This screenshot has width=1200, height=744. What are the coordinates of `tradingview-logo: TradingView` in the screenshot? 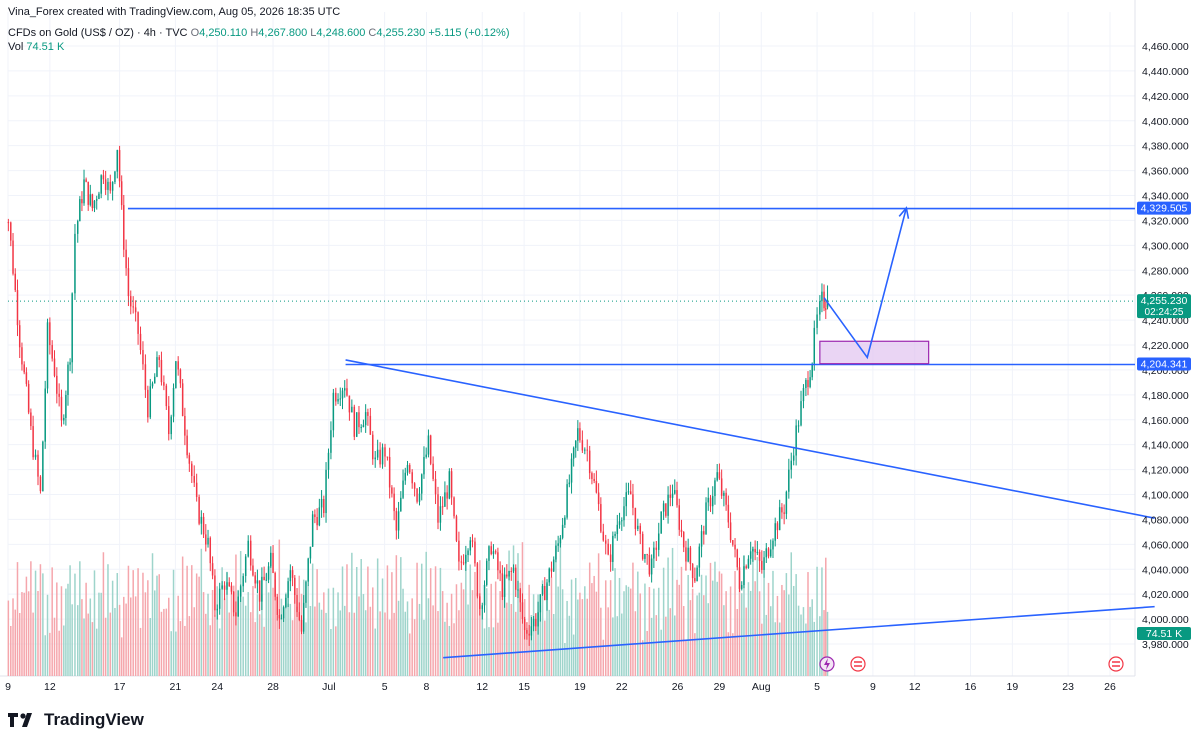 It's located at (76, 720).